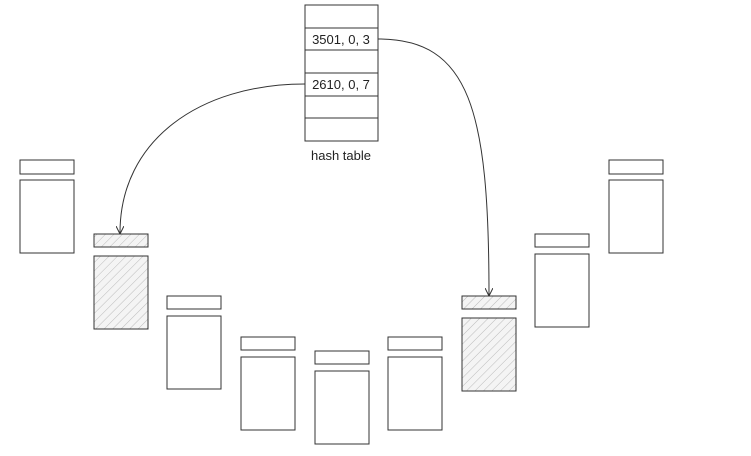 The image size is (751, 456). I want to click on block-2-body, so click(121, 292).